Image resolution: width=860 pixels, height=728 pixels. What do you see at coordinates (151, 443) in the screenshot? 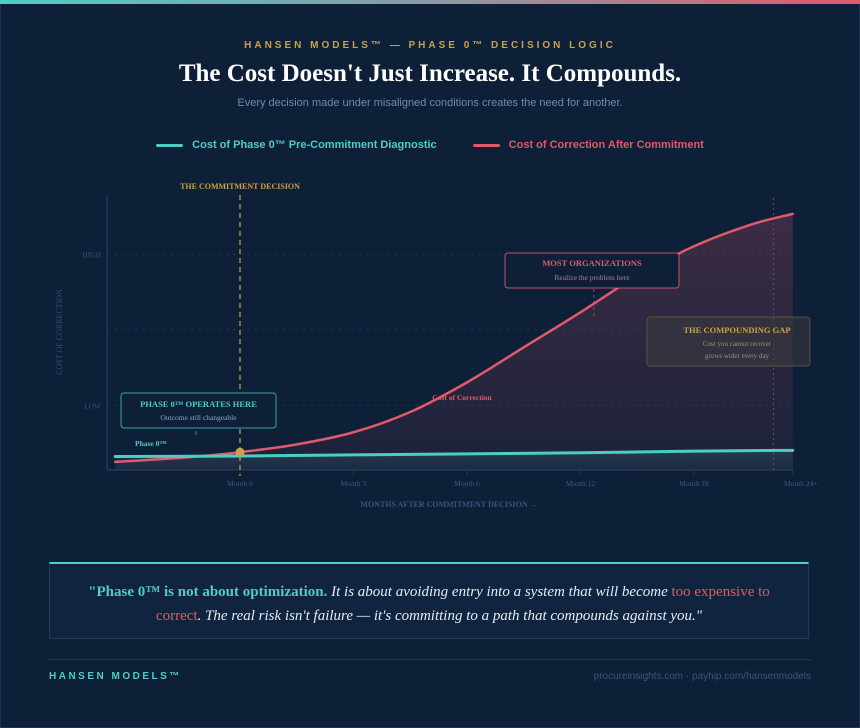
I see `phase0-line-label: Phase 0™` at bounding box center [151, 443].